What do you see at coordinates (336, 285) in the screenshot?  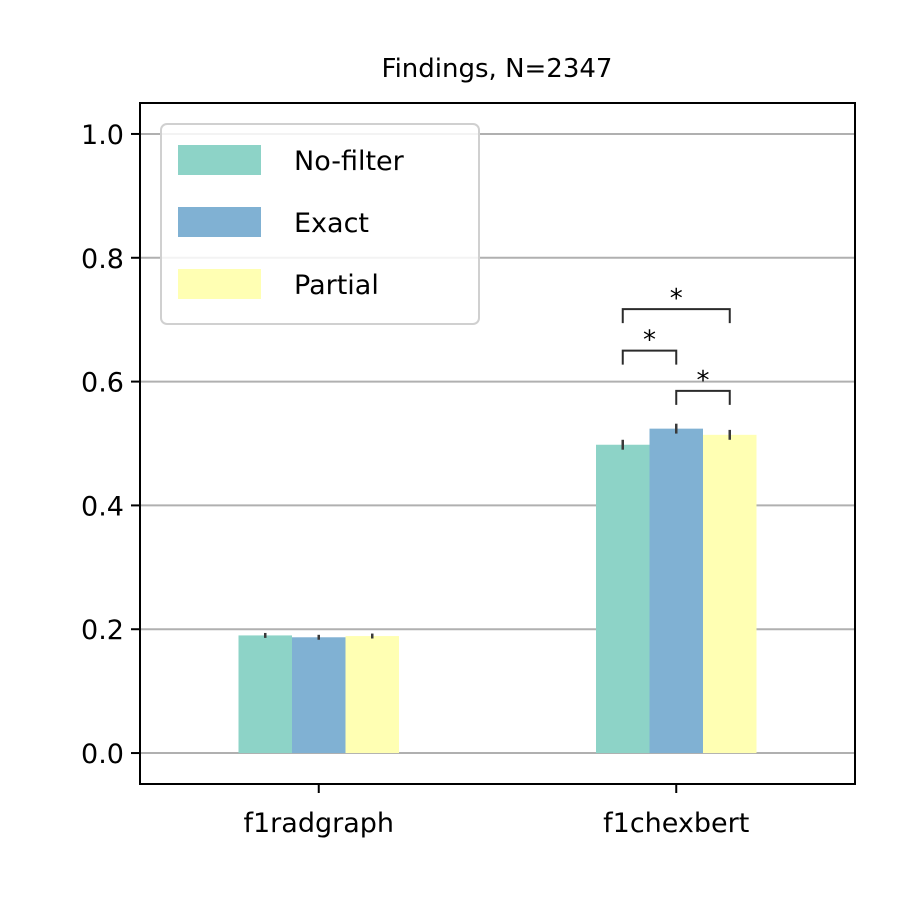 I see `legend-label: Partial` at bounding box center [336, 285].